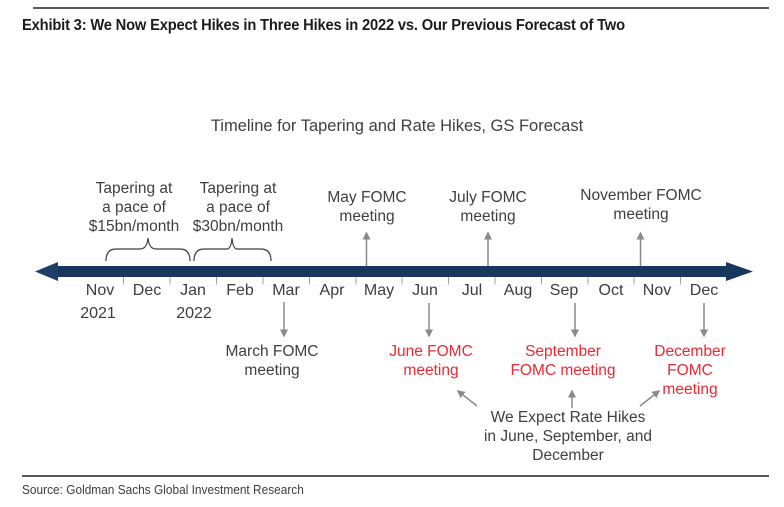 The image size is (784, 507). Describe the element at coordinates (472, 290) in the screenshot. I see `month-label: Jul` at that location.